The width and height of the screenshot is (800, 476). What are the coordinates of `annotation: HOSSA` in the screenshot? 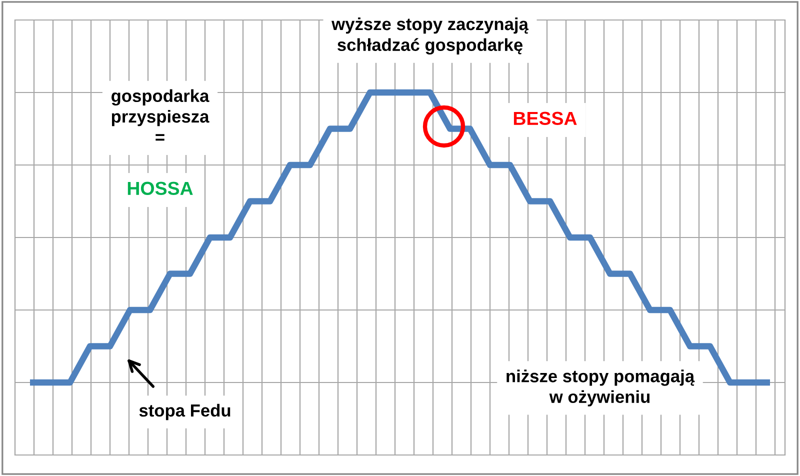 It's located at (160, 189).